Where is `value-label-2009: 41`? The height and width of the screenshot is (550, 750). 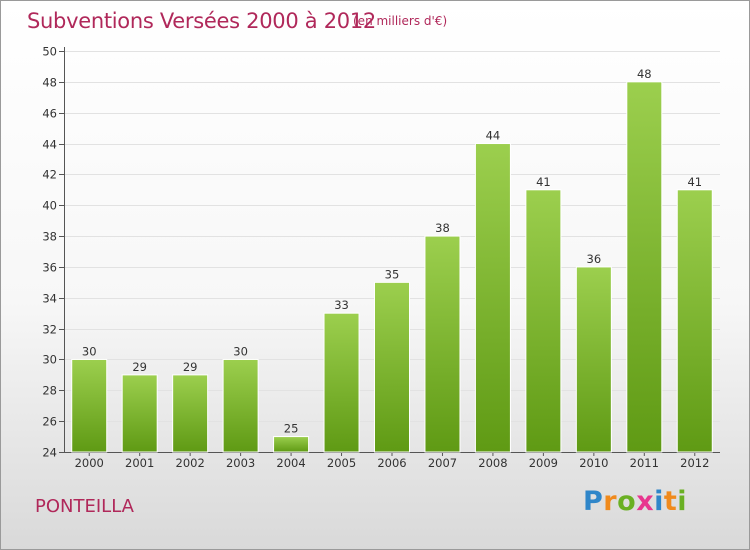 value-label-2009: 41 is located at coordinates (543, 182).